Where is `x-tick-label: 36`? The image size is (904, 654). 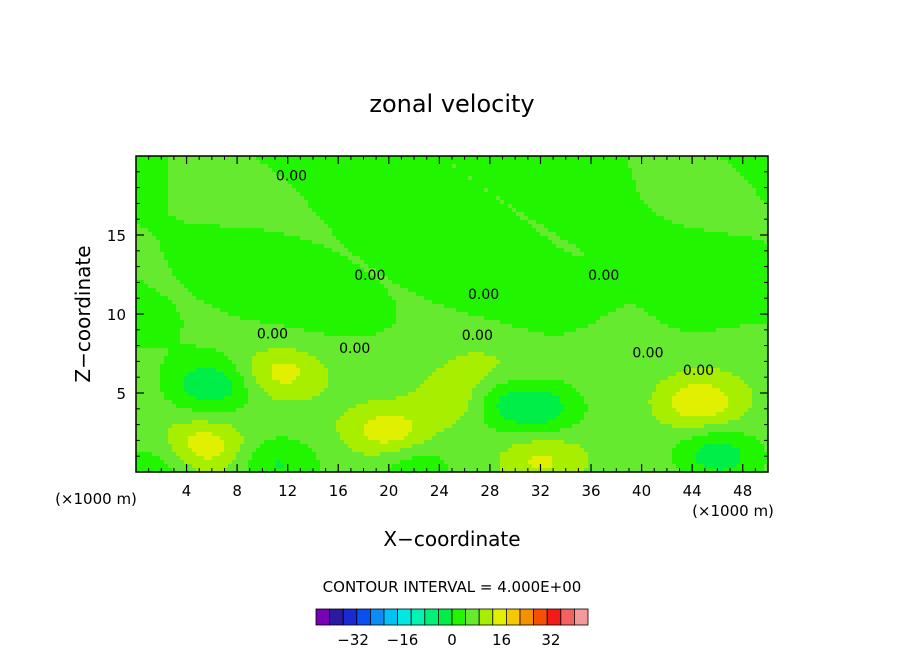 x-tick-label: 36 is located at coordinates (590, 491).